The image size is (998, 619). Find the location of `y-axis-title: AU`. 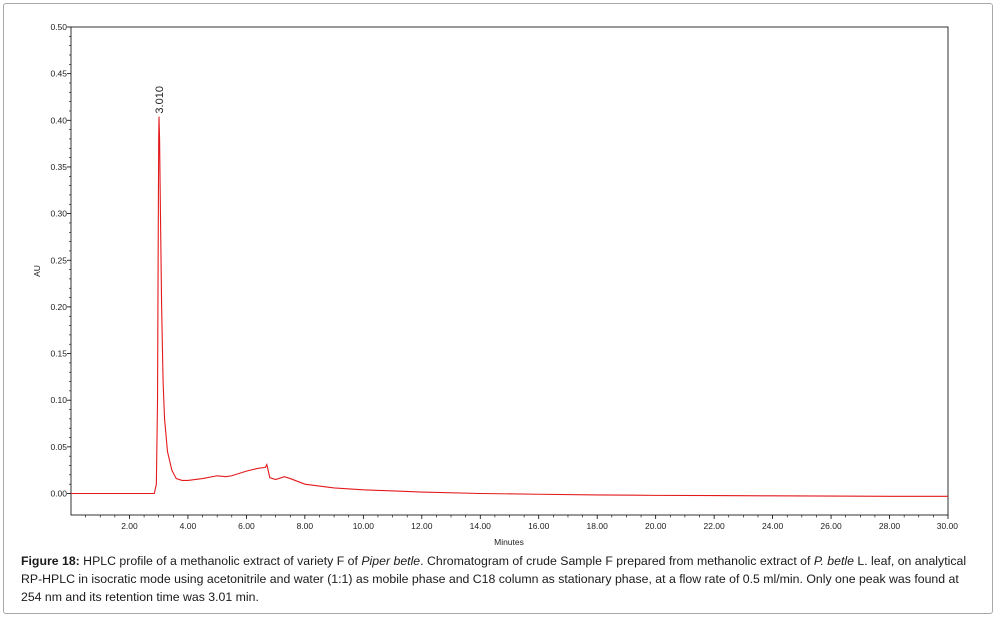

y-axis-title: AU is located at coordinates (37, 271).